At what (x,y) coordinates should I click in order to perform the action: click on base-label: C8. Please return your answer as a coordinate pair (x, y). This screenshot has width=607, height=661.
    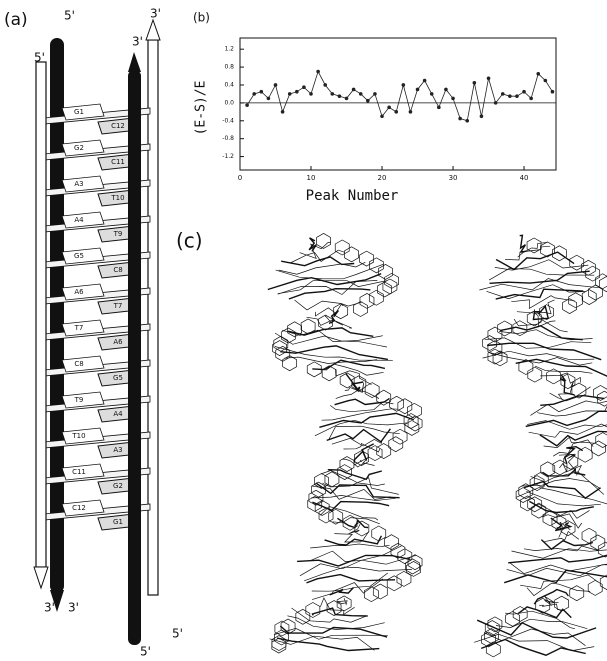
    Looking at the image, I should click on (117, 270).